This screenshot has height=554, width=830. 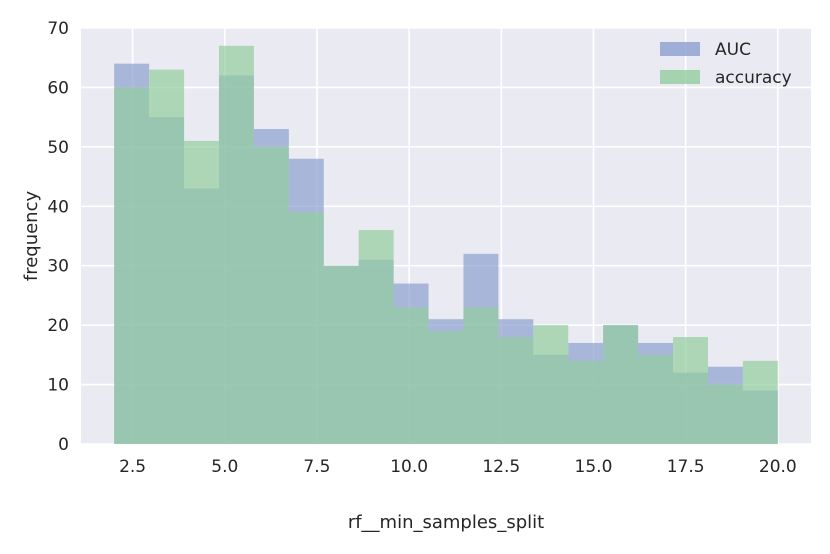 I want to click on legend-swatch-auc, so click(x=680, y=49).